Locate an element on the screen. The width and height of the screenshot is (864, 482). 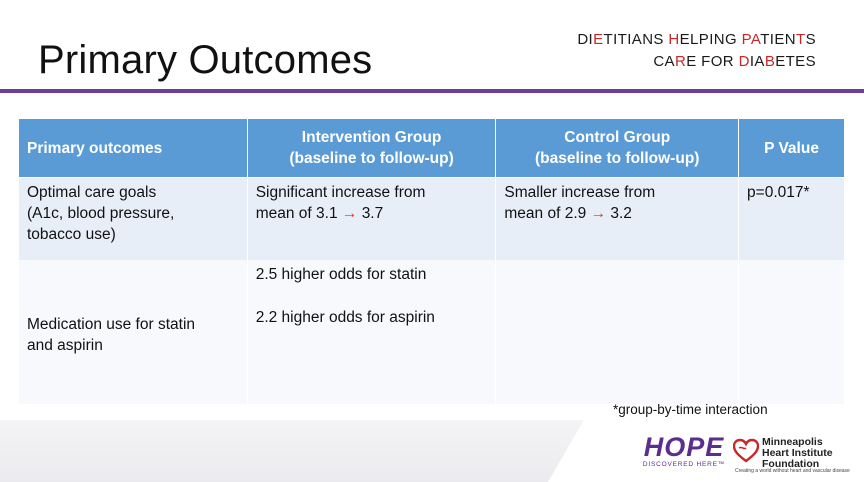
spacer is located at coordinates (372, 296).